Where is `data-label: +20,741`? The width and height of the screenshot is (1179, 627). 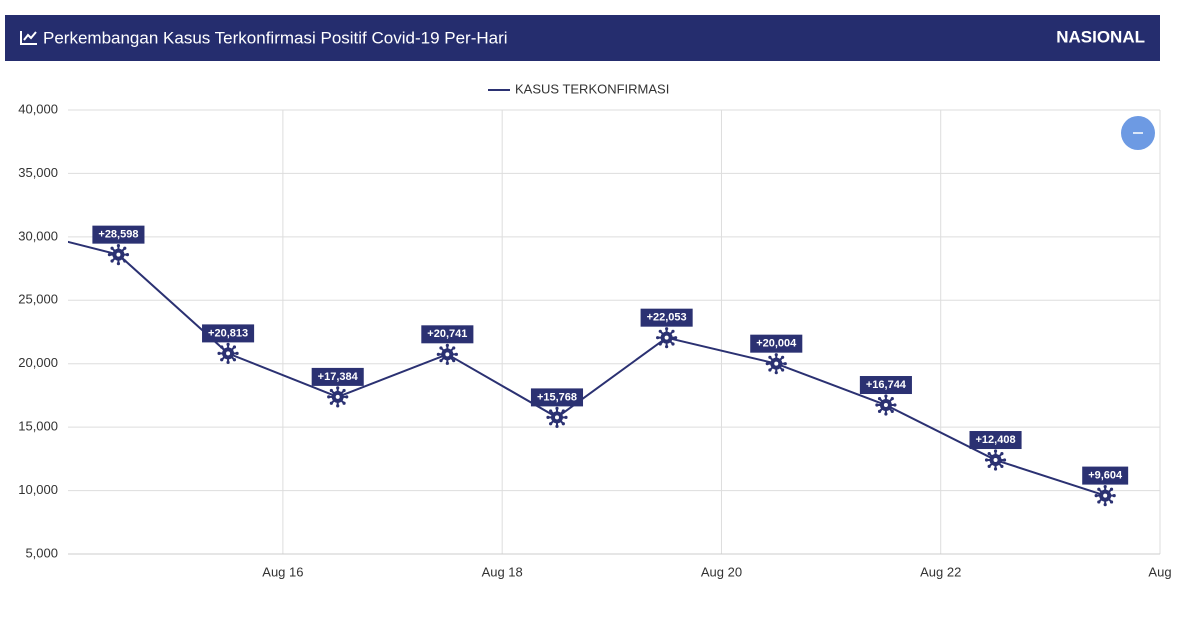
data-label: +20,741 is located at coordinates (447, 334).